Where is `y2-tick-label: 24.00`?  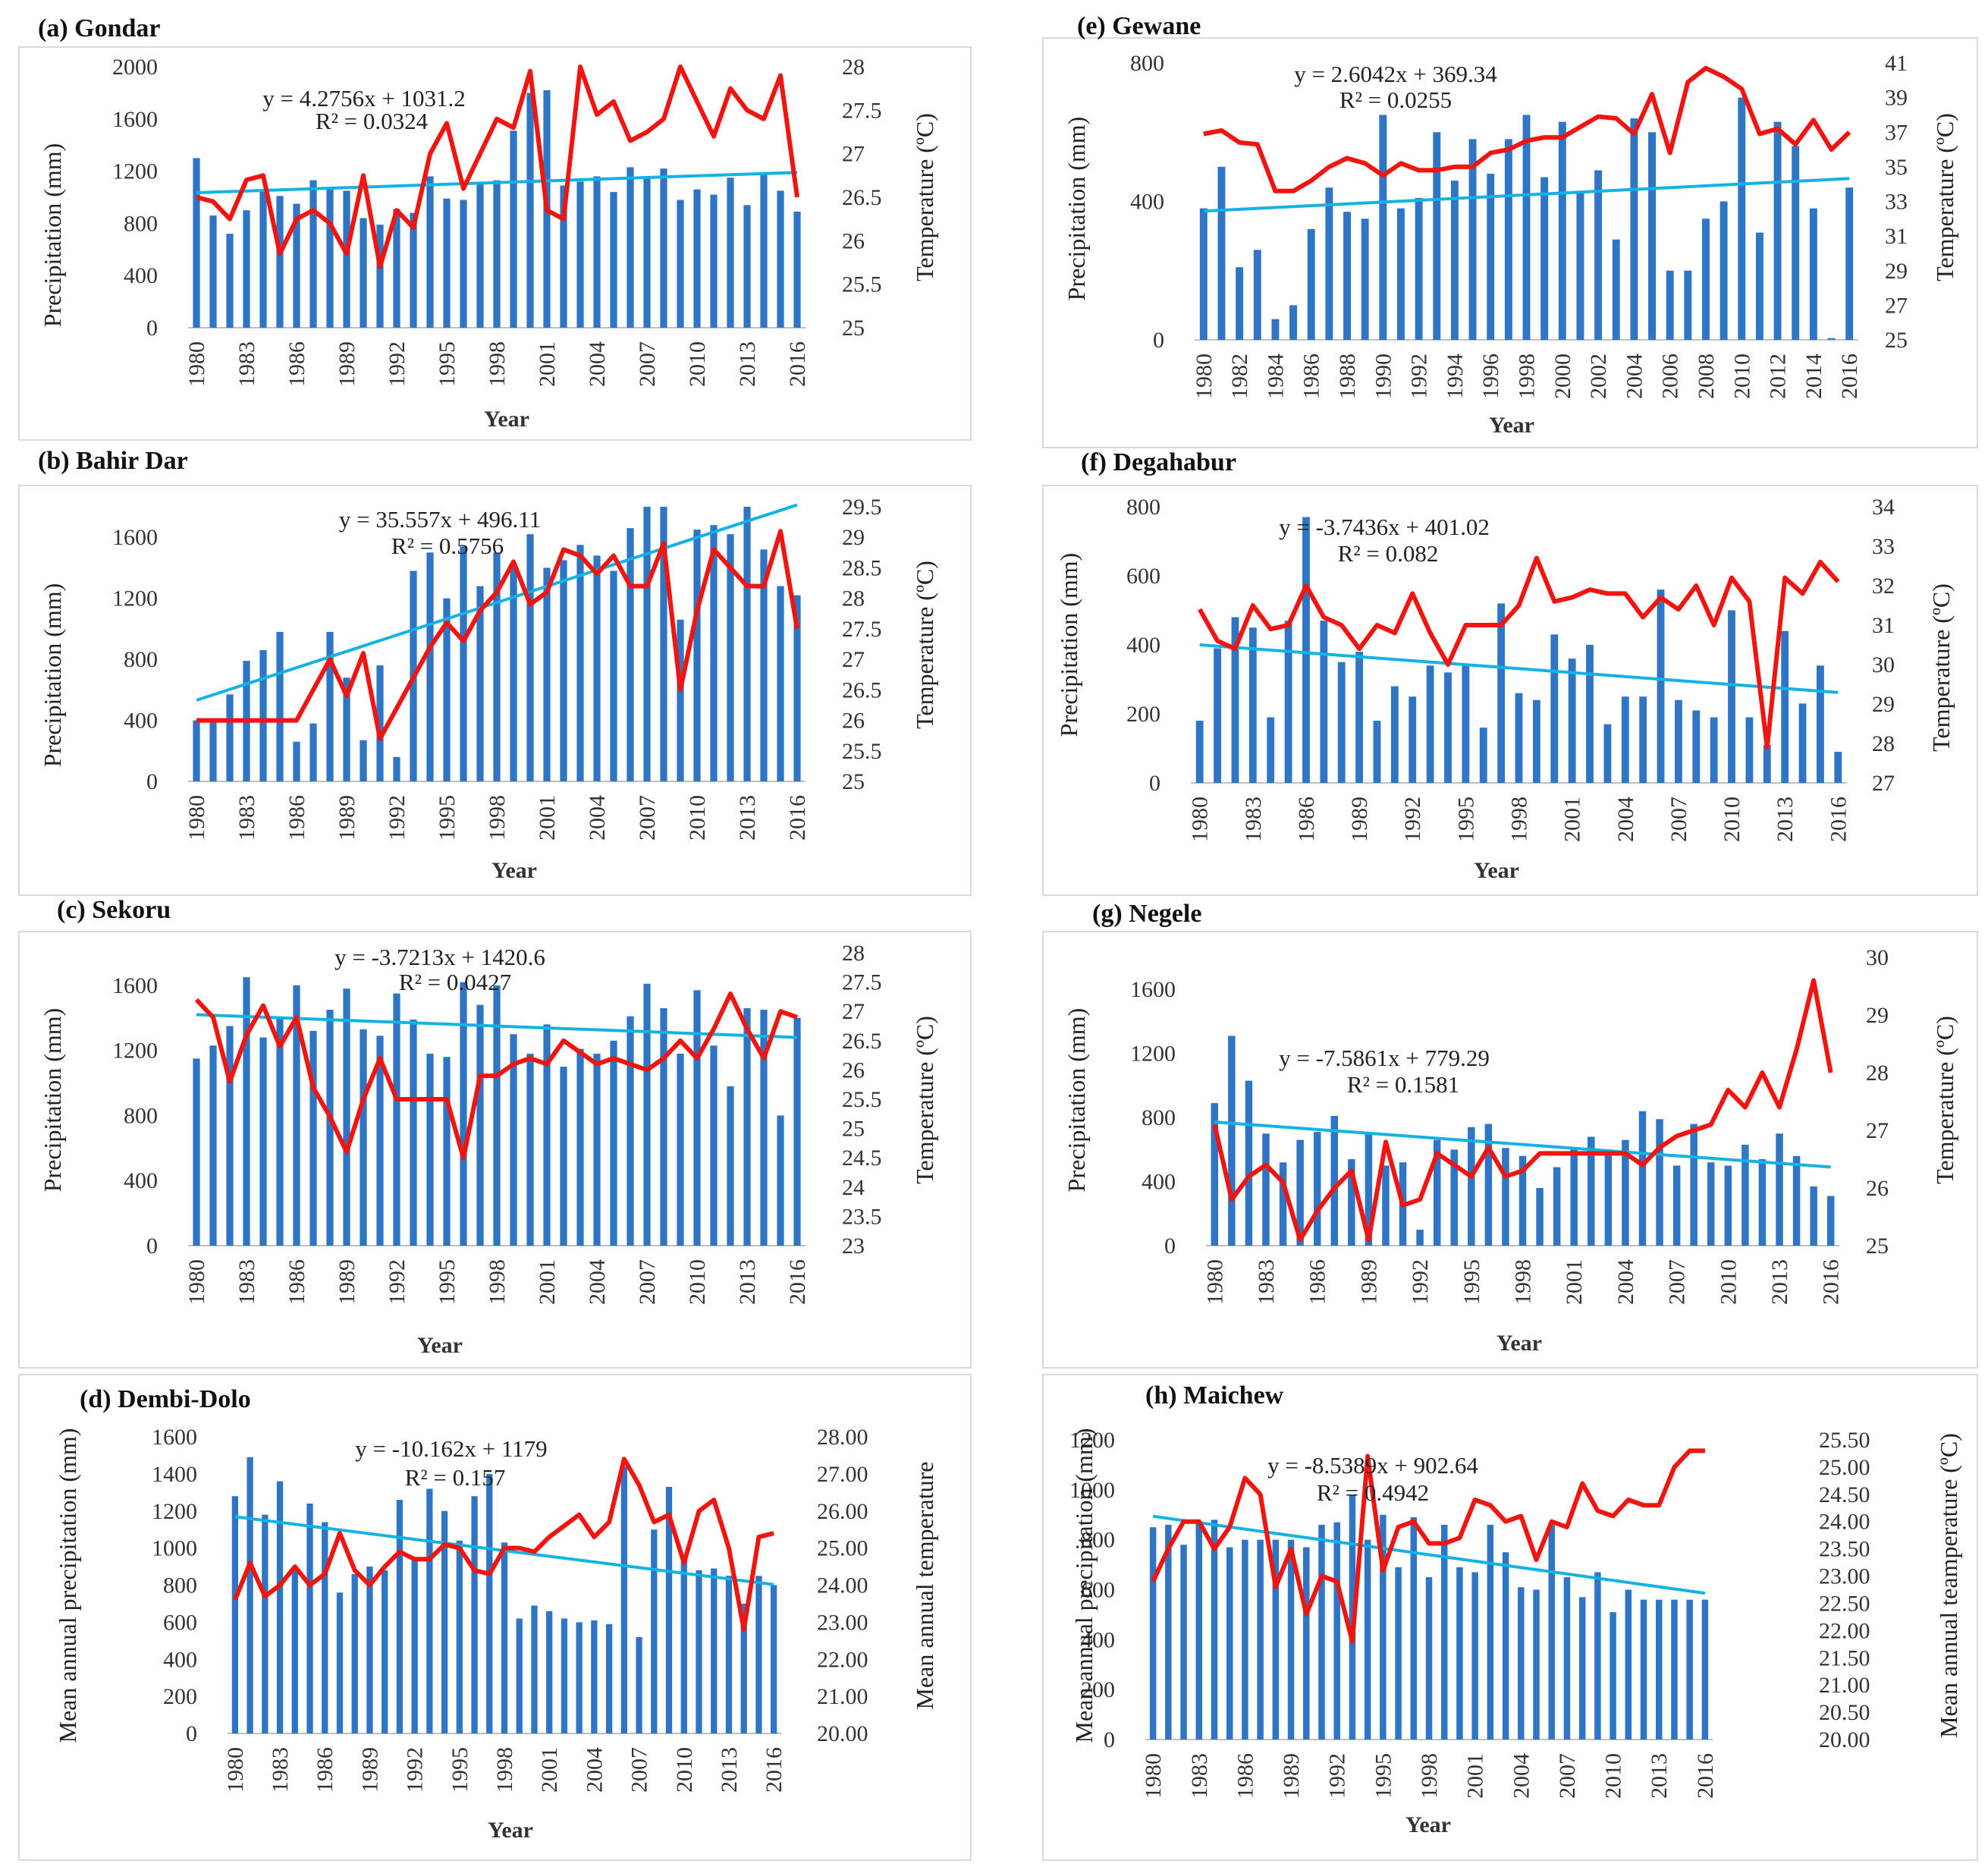
y2-tick-label: 24.00 is located at coordinates (1845, 1522).